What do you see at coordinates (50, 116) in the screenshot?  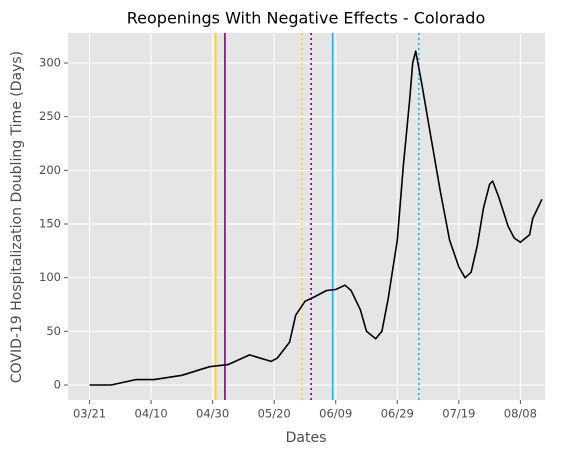 I see `y-tick-label: 250` at bounding box center [50, 116].